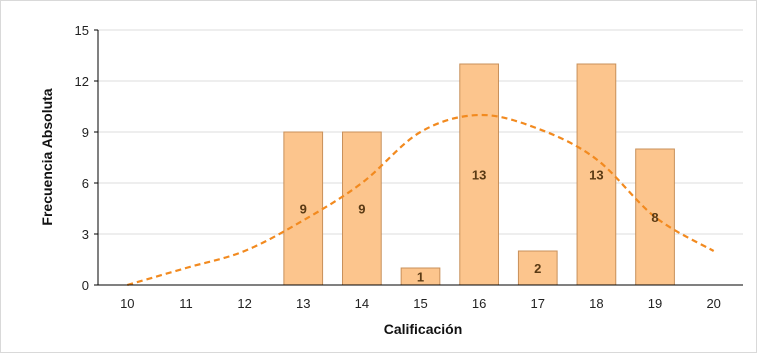  What do you see at coordinates (85, 234) in the screenshot?
I see `y-tick-label-3: 3` at bounding box center [85, 234].